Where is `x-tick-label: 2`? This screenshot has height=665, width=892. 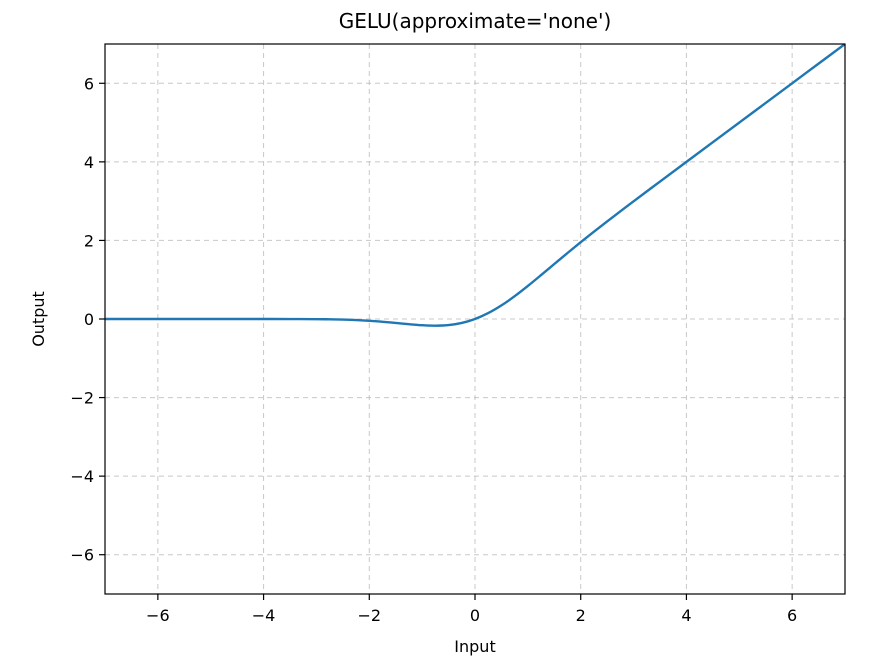 x-tick-label: 2 is located at coordinates (581, 615).